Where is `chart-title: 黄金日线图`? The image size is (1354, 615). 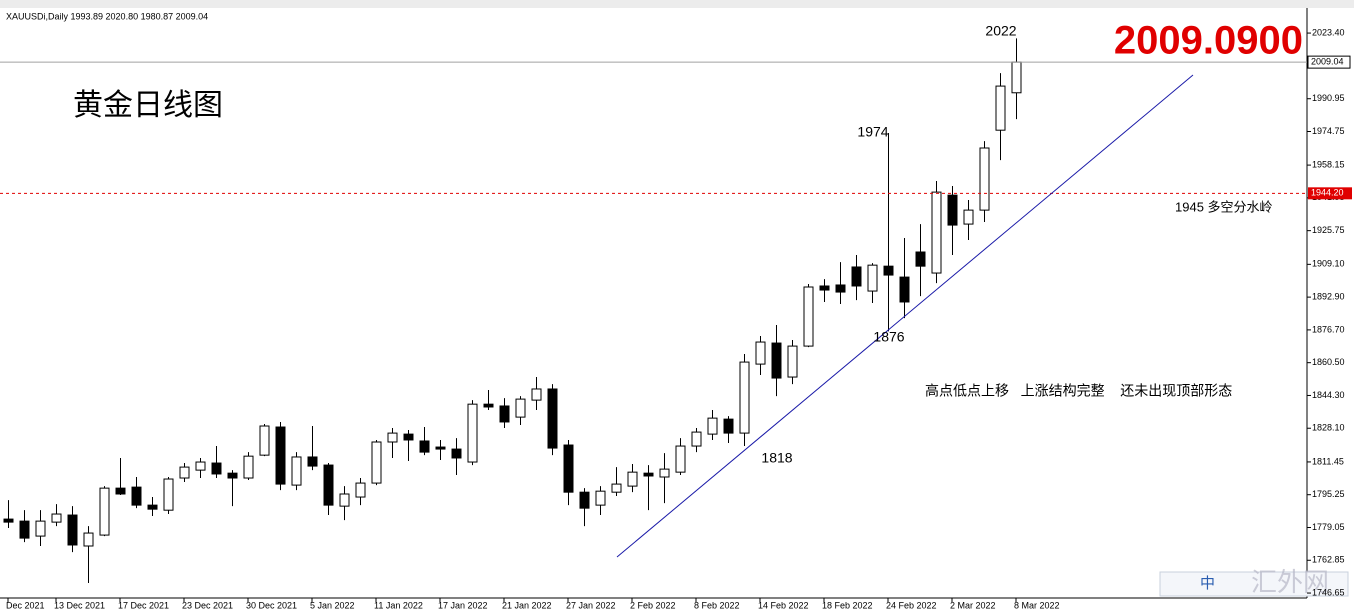 chart-title: 黄金日线图 is located at coordinates (148, 105).